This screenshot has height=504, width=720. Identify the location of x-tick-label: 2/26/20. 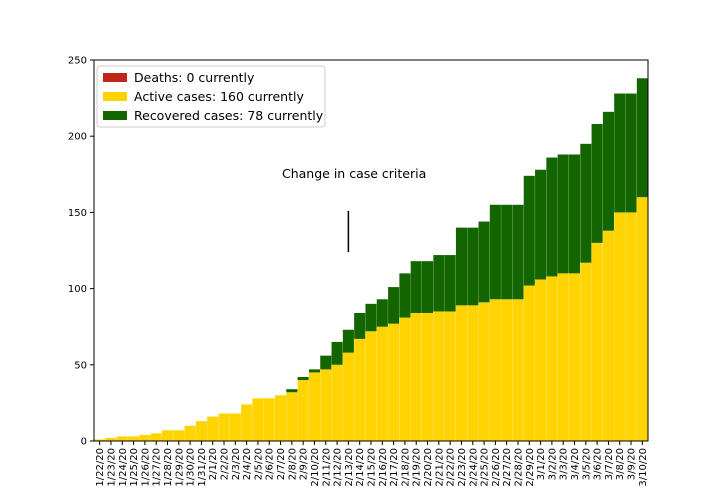
(496, 467).